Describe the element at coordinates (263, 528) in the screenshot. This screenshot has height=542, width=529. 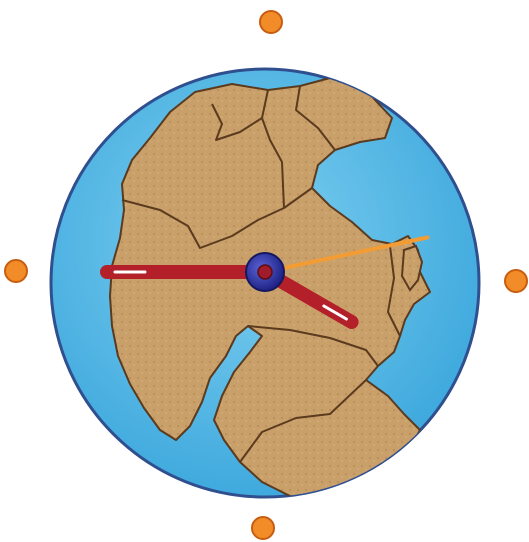
I see `hour-marker-bottom` at that location.